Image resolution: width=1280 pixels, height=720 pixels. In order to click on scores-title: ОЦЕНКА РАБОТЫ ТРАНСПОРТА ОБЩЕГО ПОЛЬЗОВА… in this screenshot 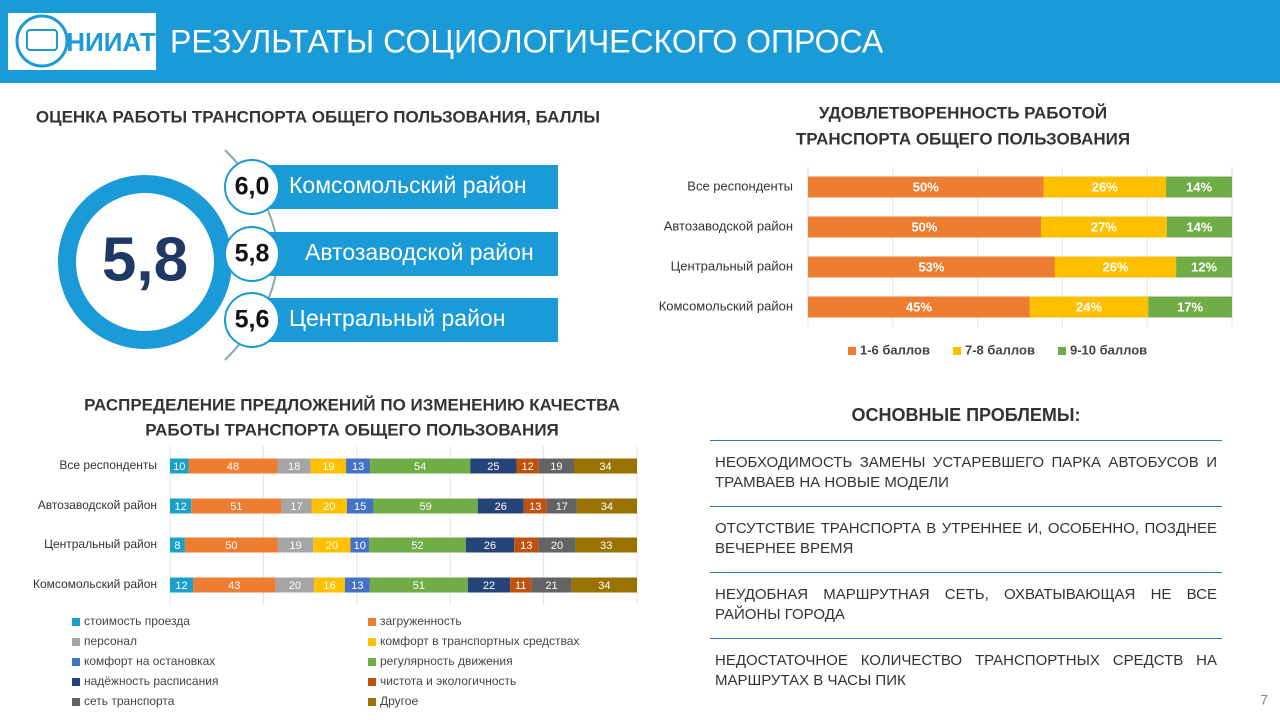, I will do `click(318, 116)`.